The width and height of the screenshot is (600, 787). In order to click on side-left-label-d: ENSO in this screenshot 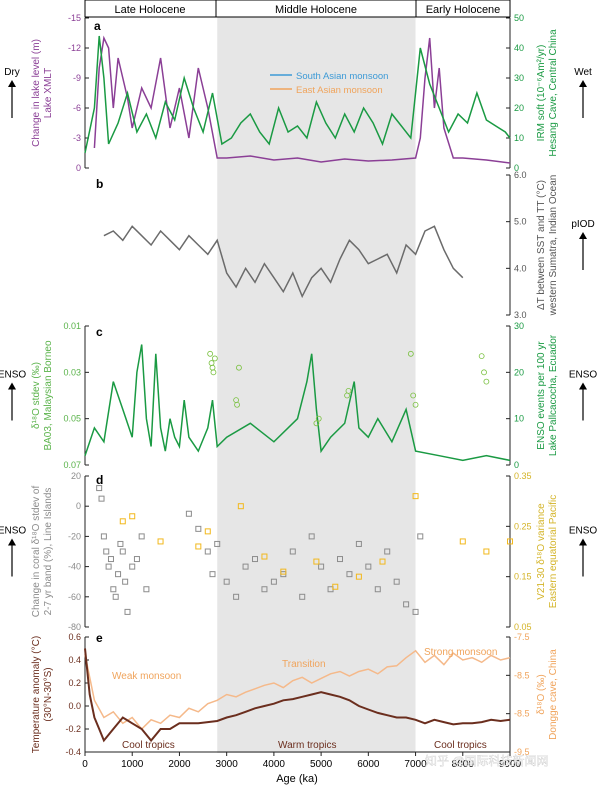, I will do `click(13, 531)`.